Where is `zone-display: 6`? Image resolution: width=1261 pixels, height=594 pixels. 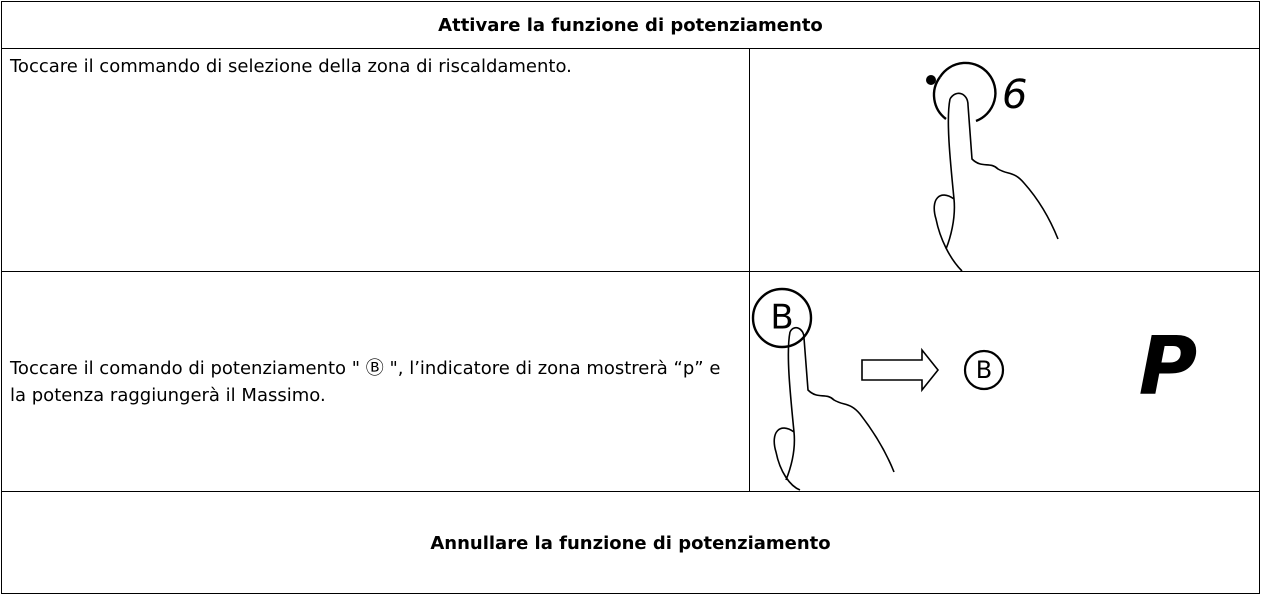 zone-display: 6 is located at coordinates (1014, 95).